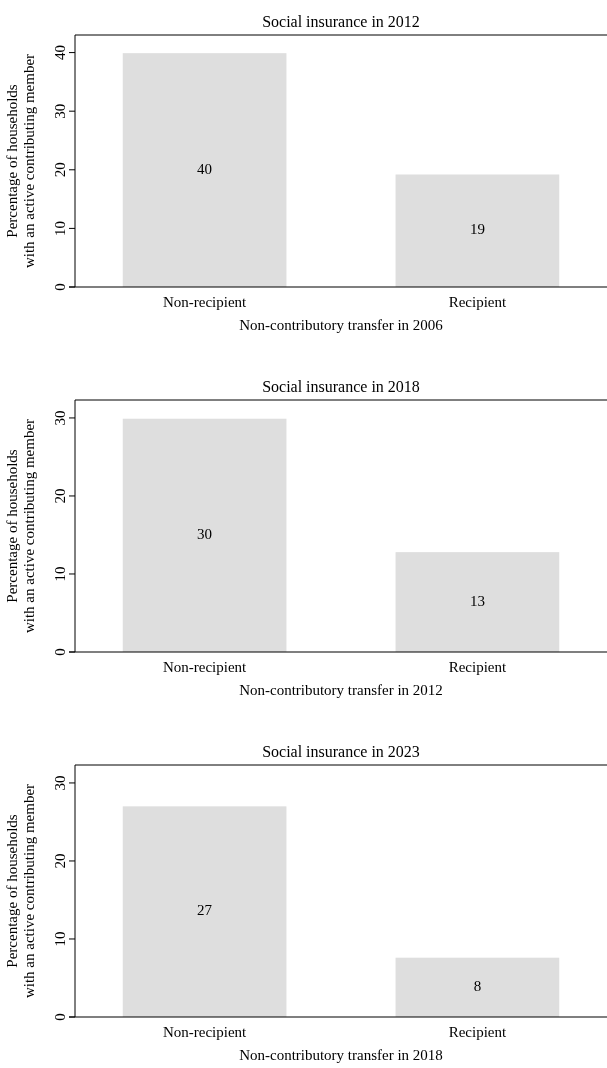 Image resolution: width=607 pixels, height=1068 pixels. Describe the element at coordinates (477, 229) in the screenshot. I see `data-label: 19` at that location.